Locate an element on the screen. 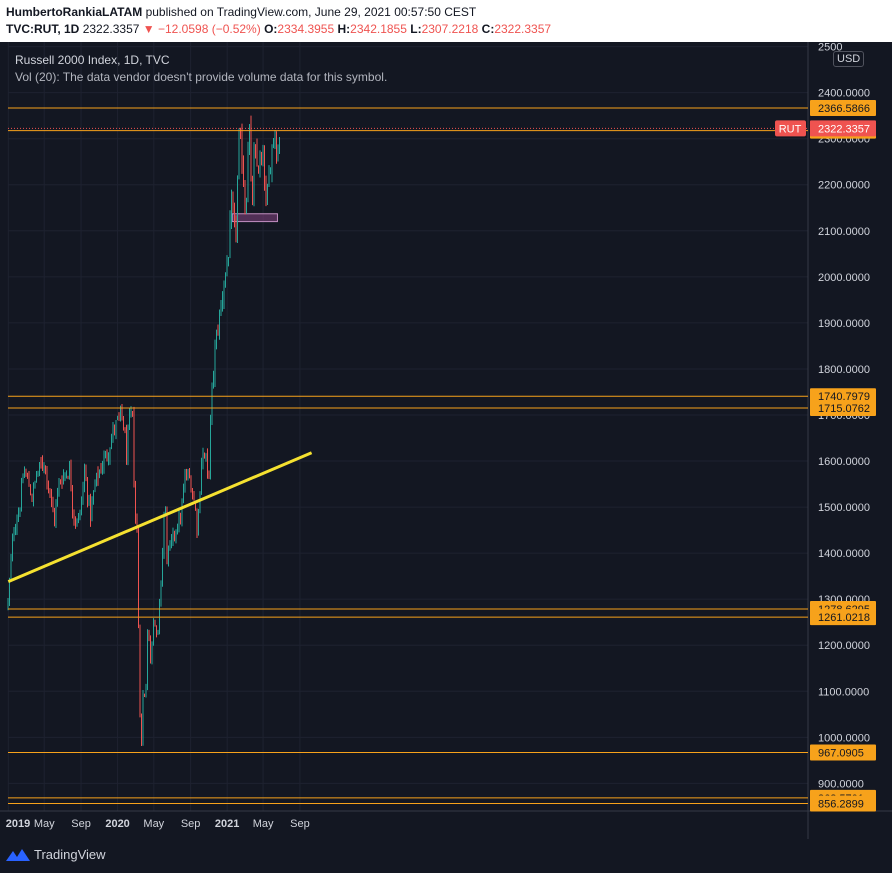 This screenshot has width=892, height=873. price-axis is located at coordinates (850, 440).